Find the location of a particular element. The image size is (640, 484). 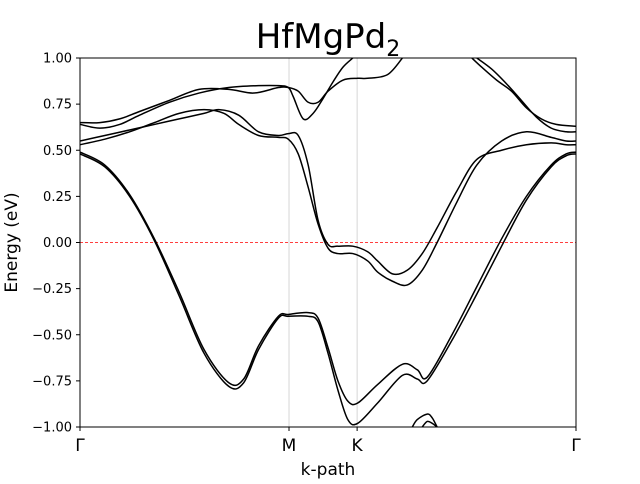

y-tick-label: −1.00 is located at coordinates (52, 428).